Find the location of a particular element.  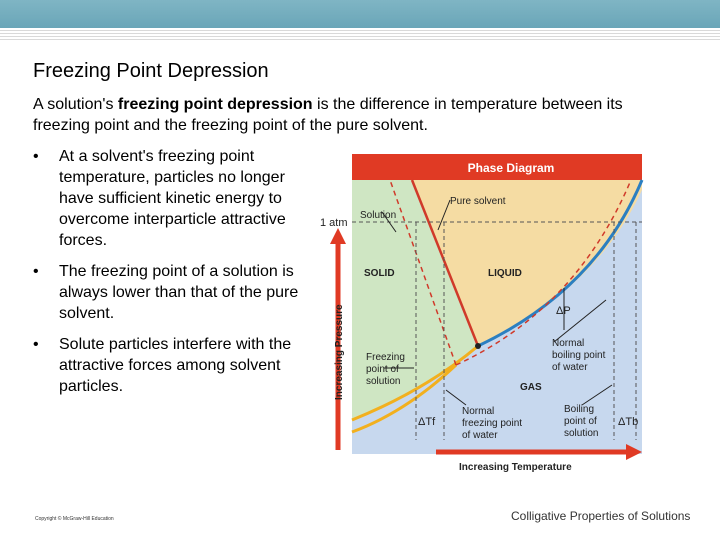

y-axis-arrow-head is located at coordinates (338, 236).